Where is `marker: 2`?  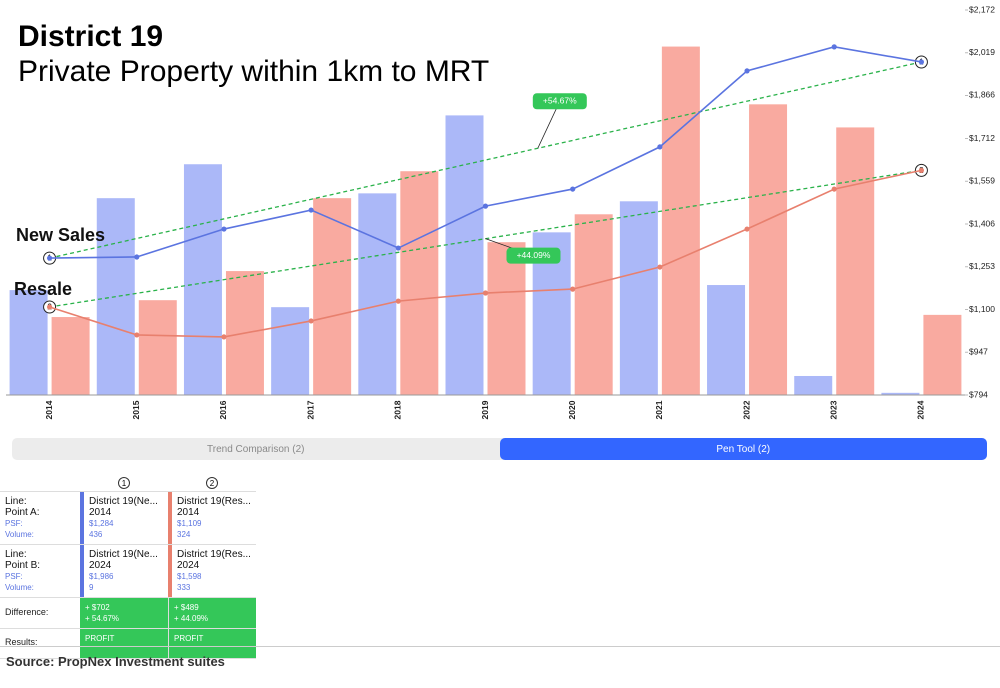 marker: 2 is located at coordinates (212, 483).